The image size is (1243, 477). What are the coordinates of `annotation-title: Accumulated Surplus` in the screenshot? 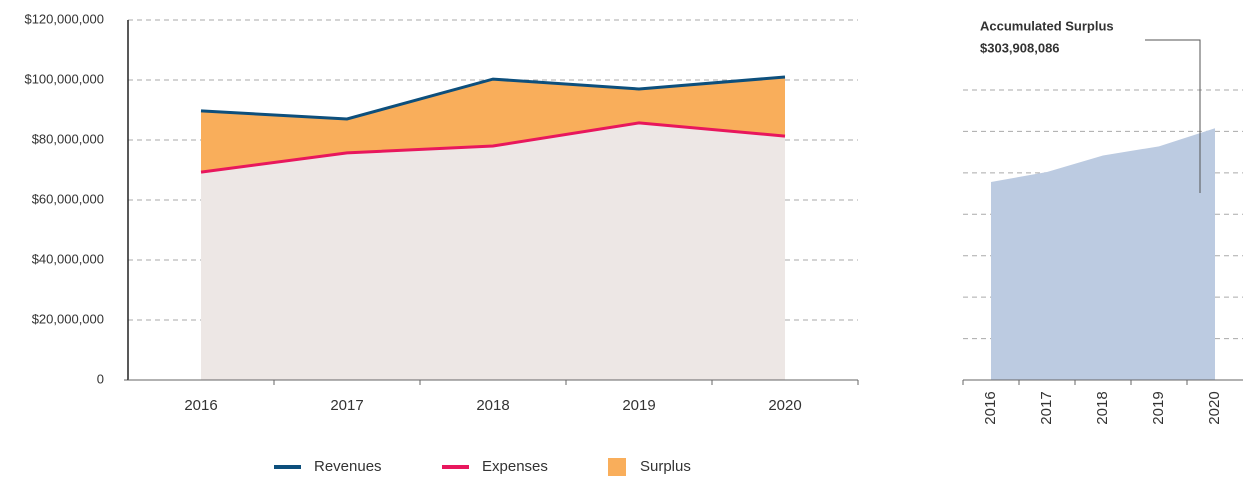 It's located at (1047, 25).